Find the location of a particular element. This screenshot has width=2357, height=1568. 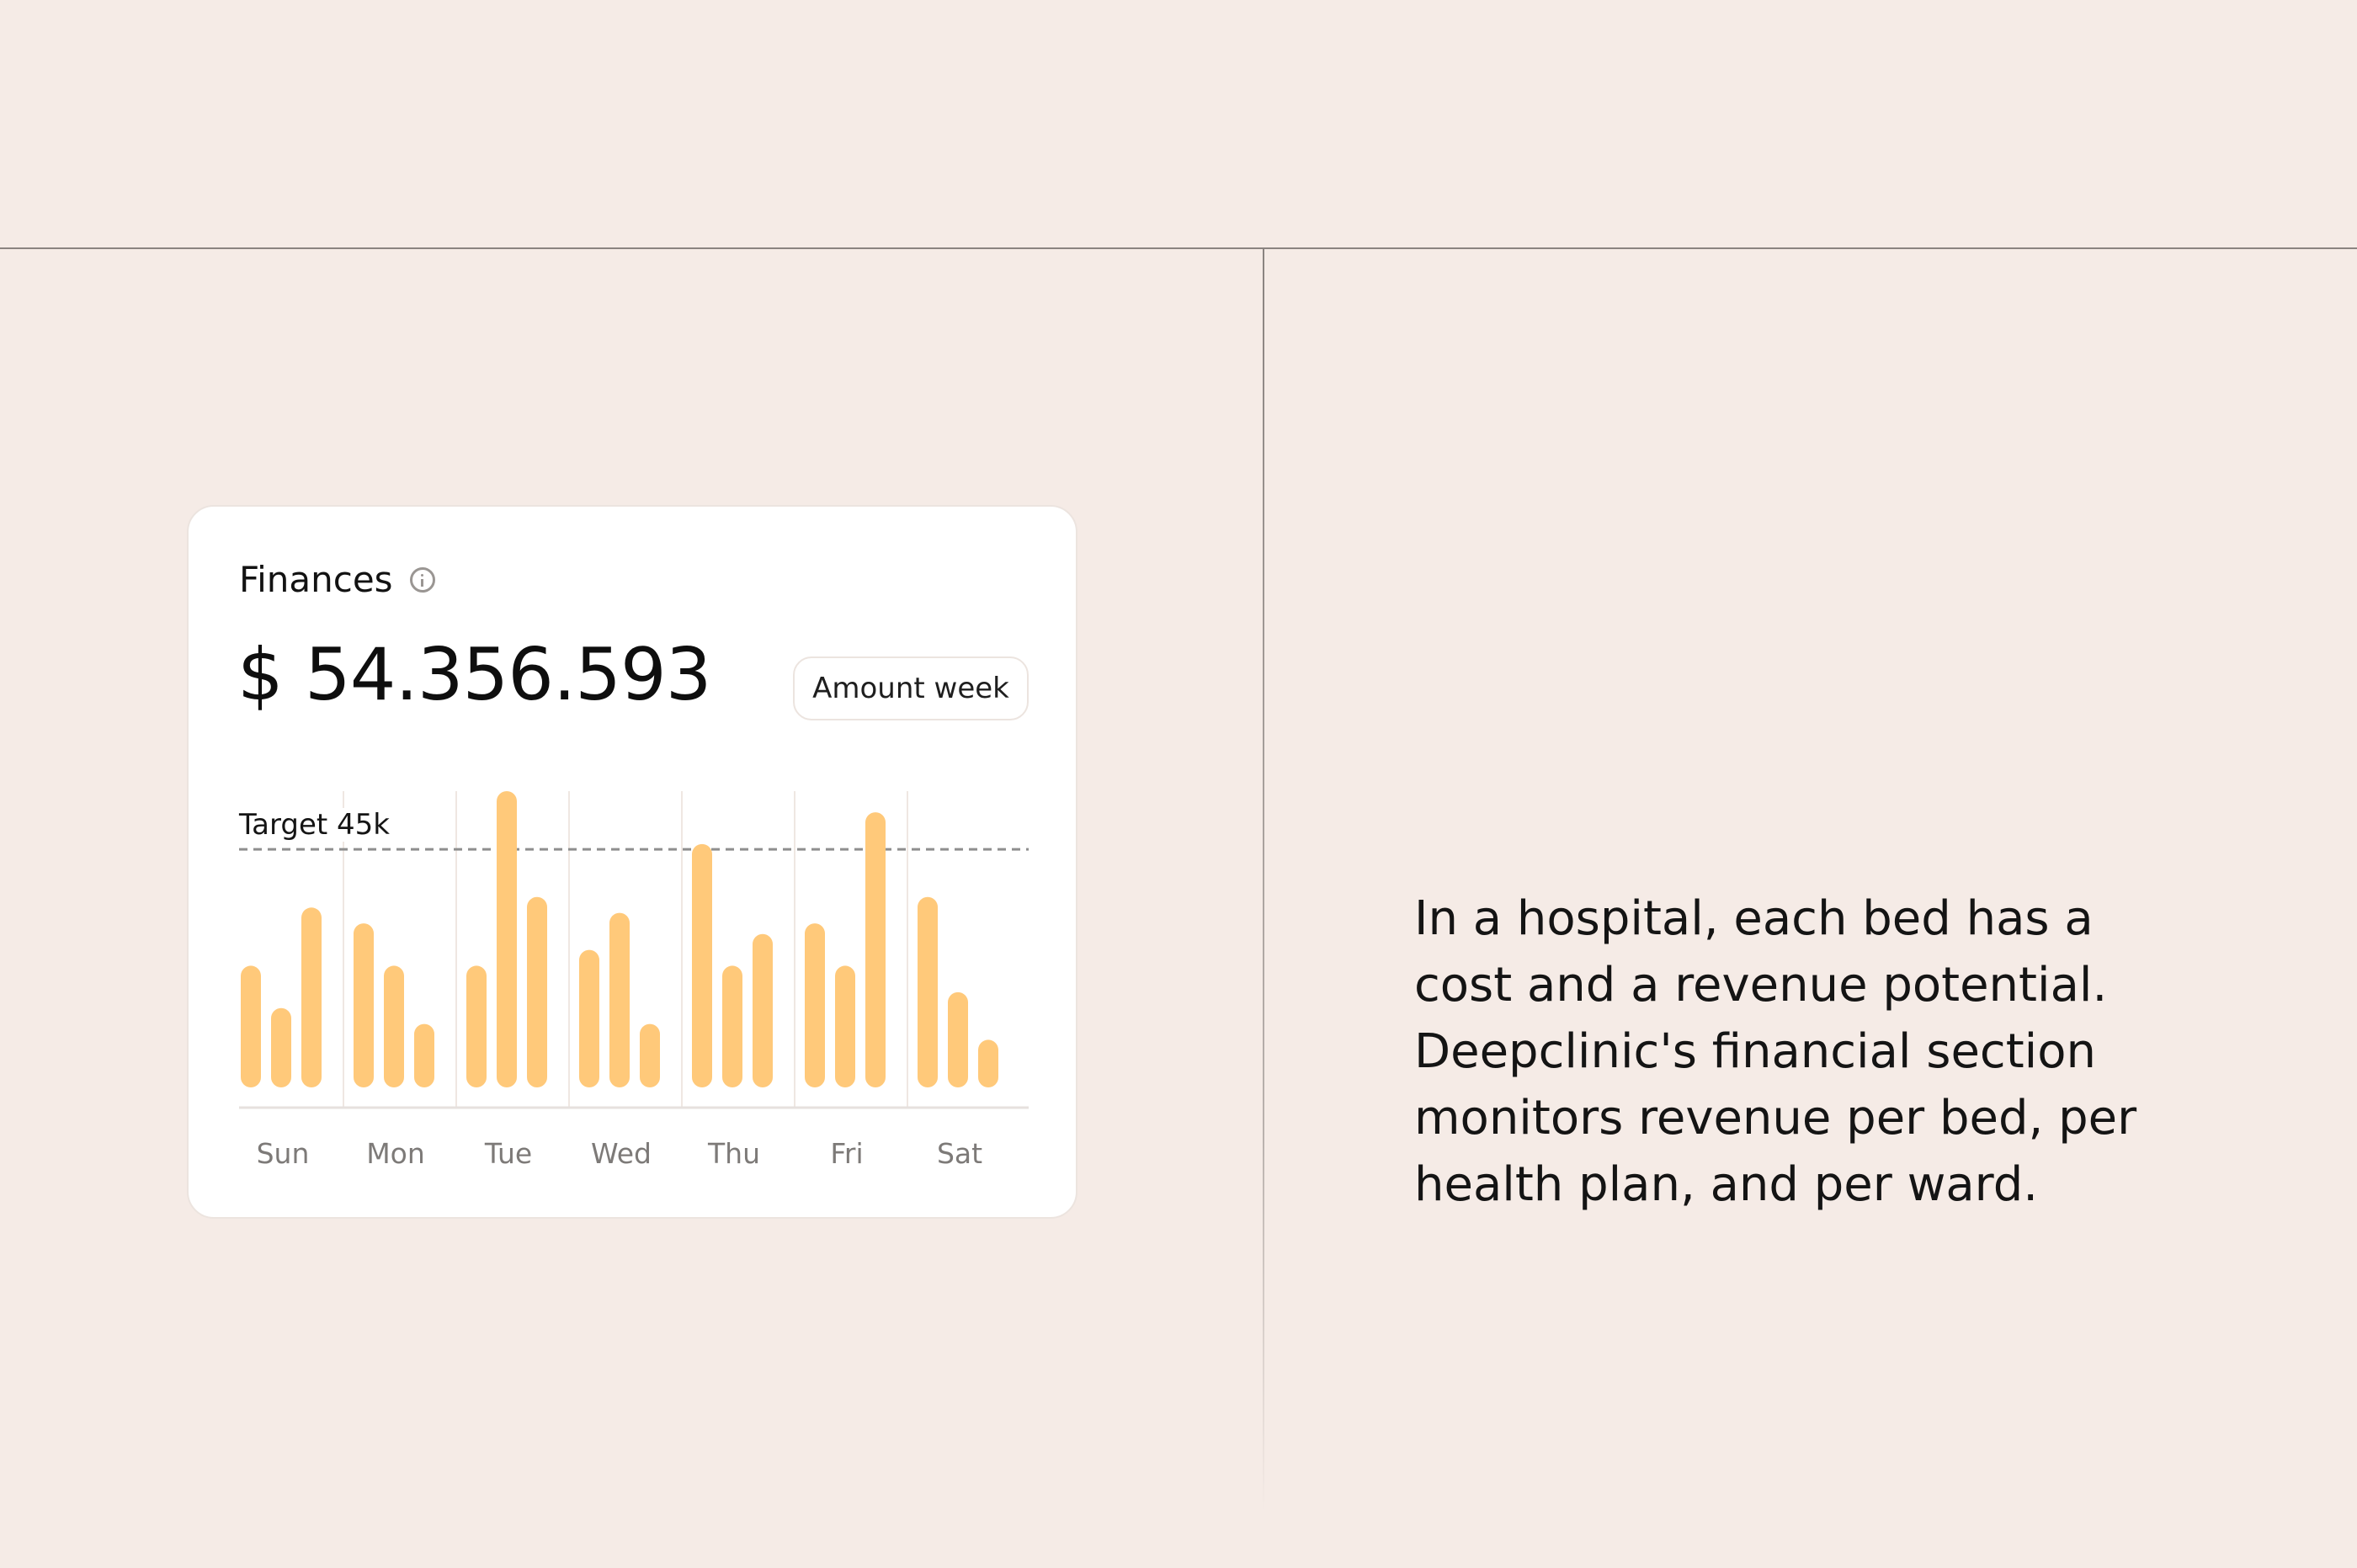

x-tick-label: Wed is located at coordinates (621, 1153).